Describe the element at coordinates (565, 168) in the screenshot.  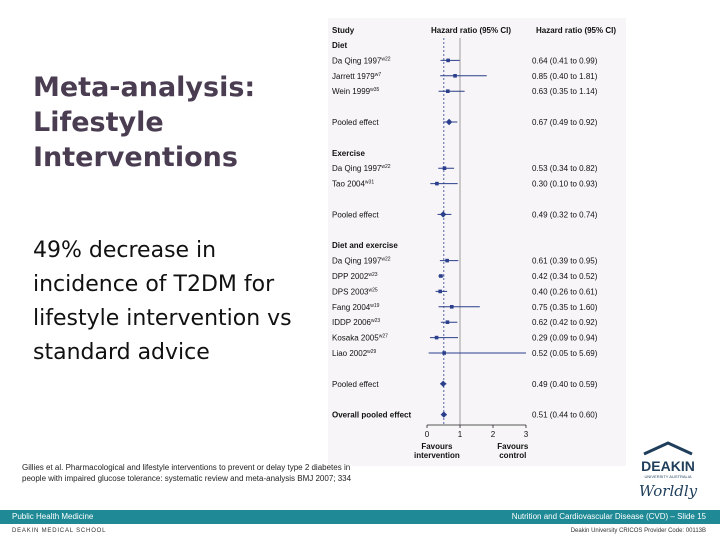
I see `ci-text: 0.53 (0.34 to 0.82)` at that location.